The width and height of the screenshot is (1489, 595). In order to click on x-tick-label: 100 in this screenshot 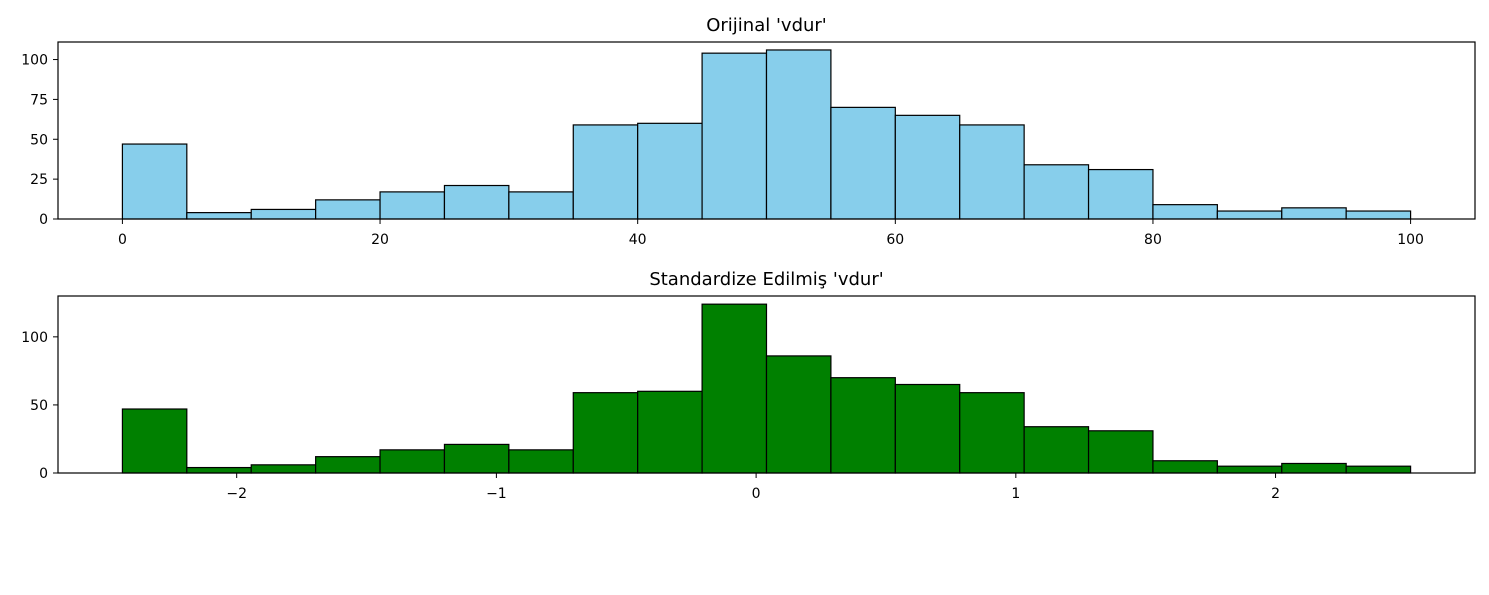, I will do `click(1410, 240)`.